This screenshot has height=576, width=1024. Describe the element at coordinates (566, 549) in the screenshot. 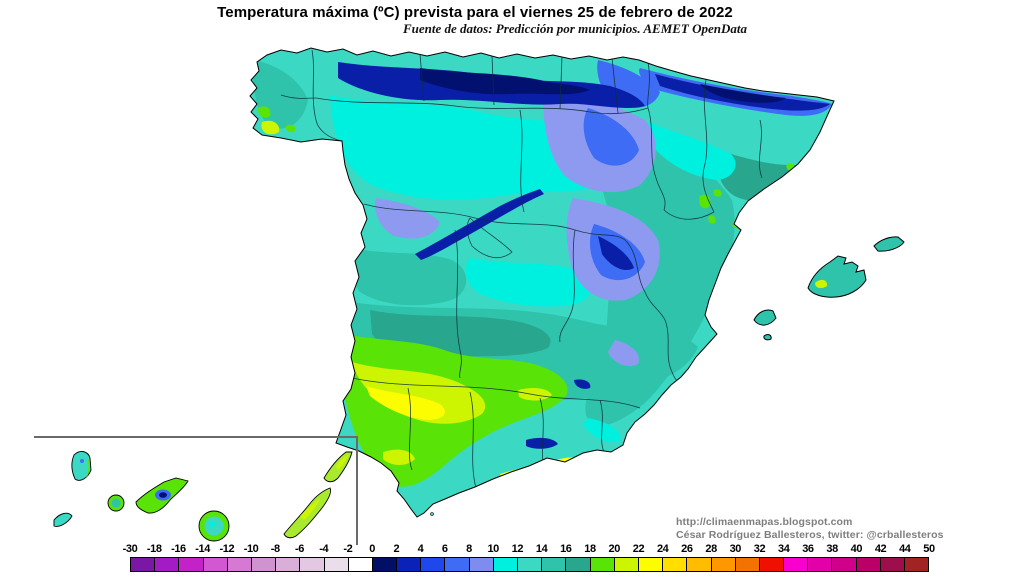

I see `scale-tick-label: 16` at that location.